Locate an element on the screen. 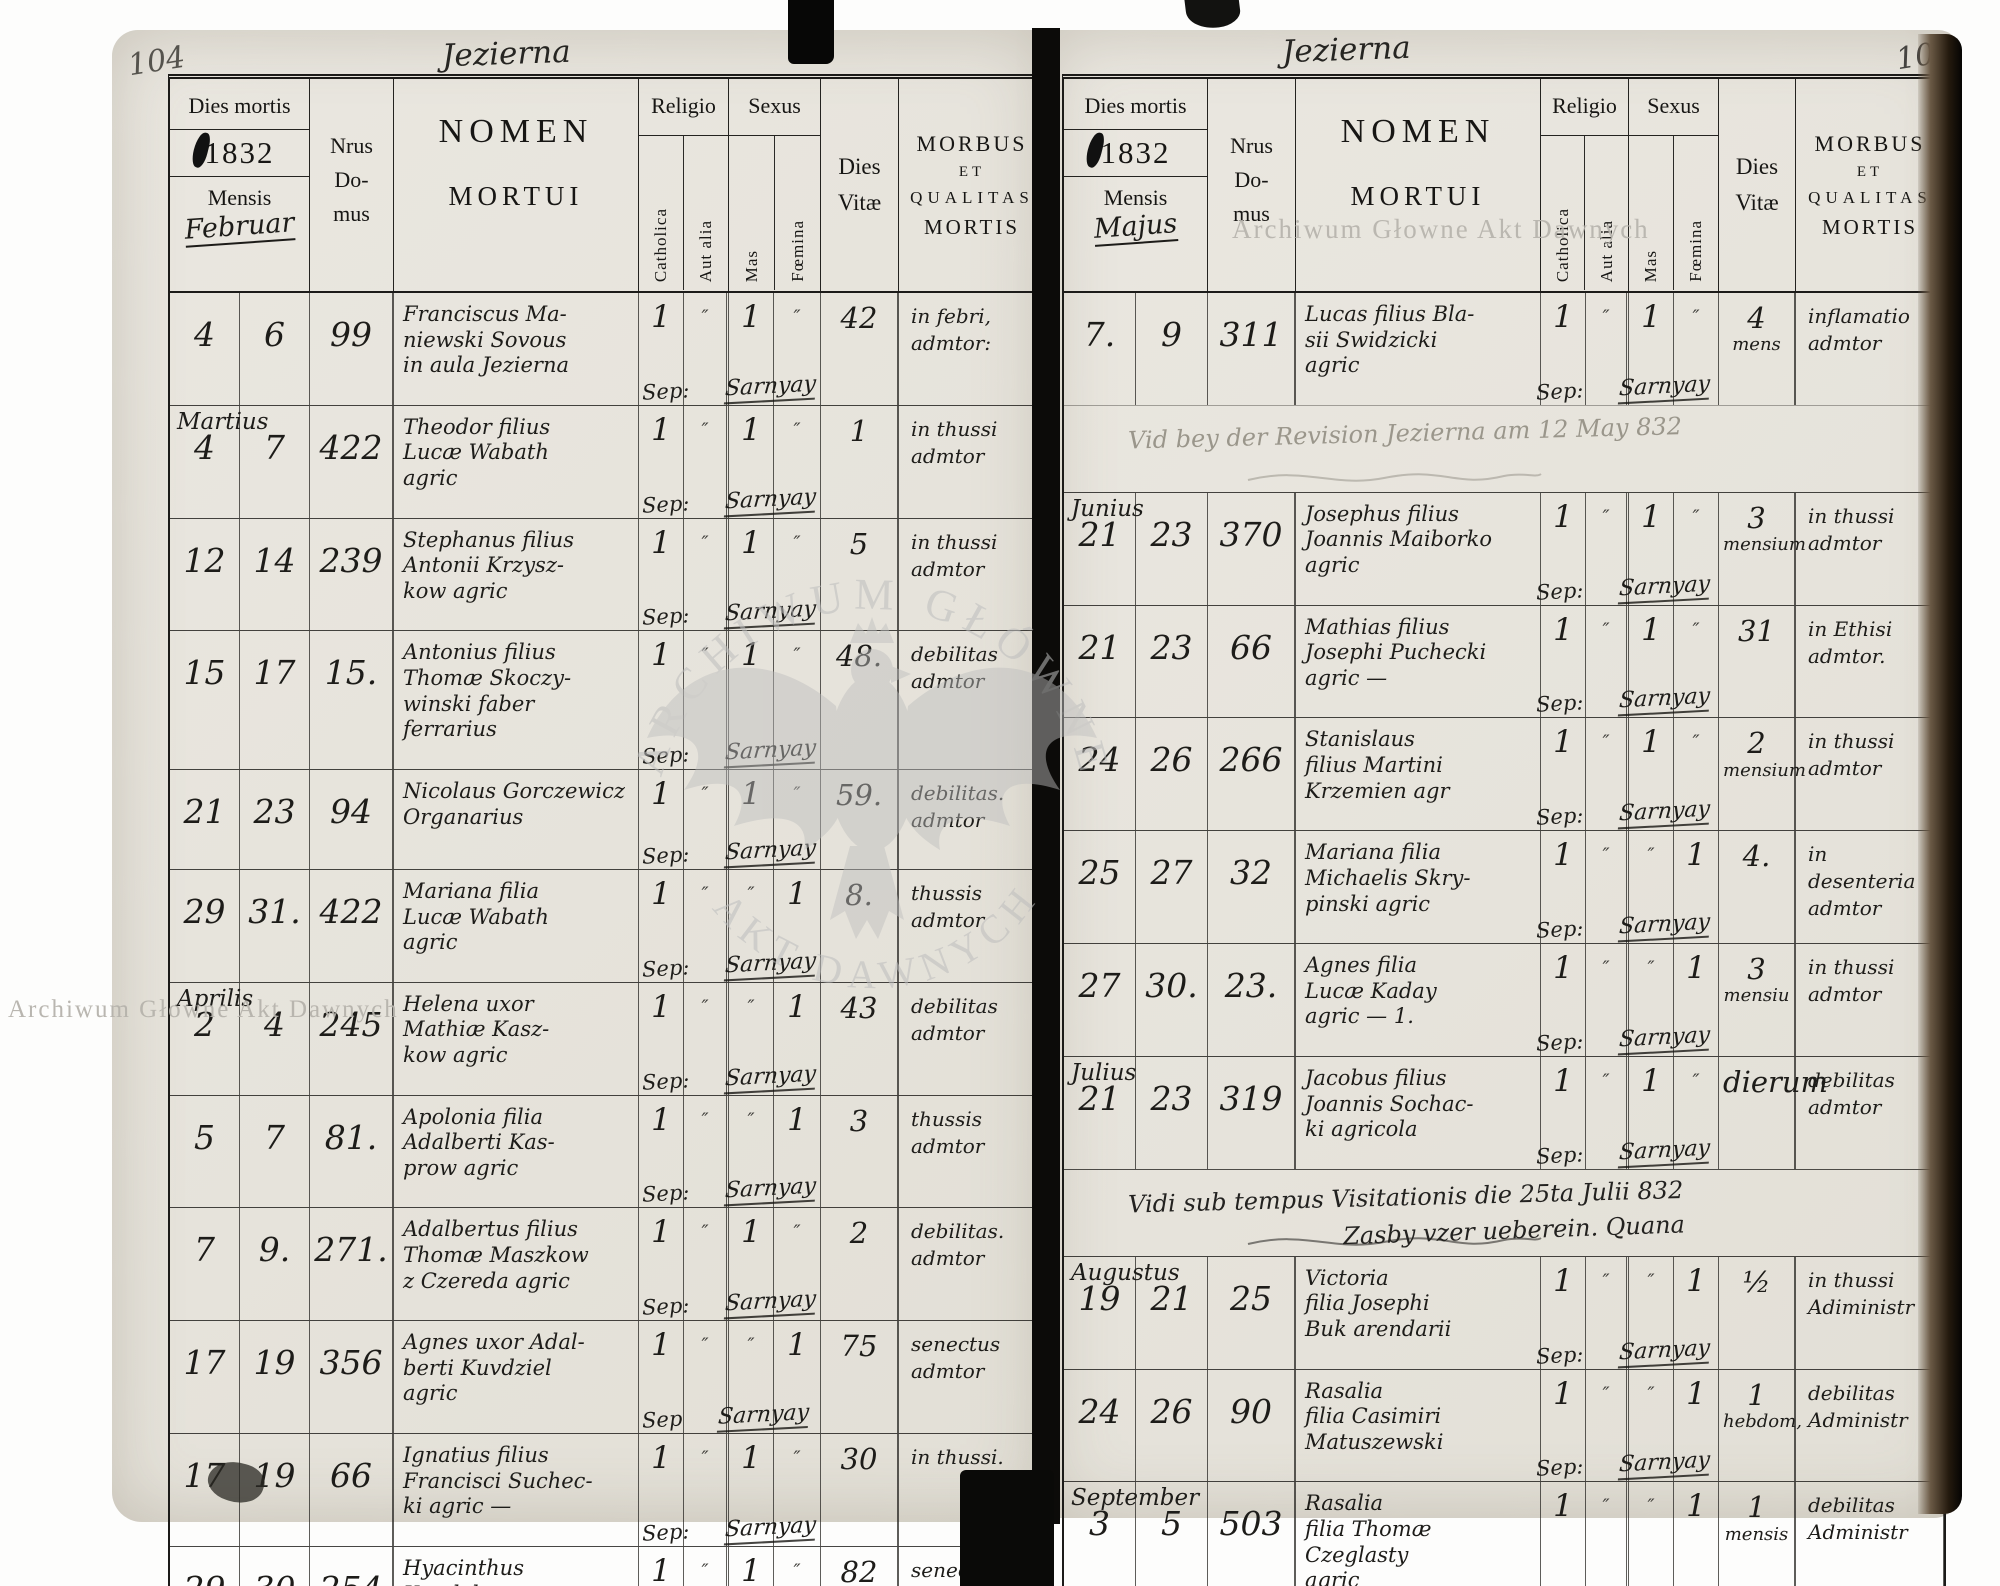 The image size is (2000, 1586). house-number-cell: 356 is located at coordinates (352, 1377).